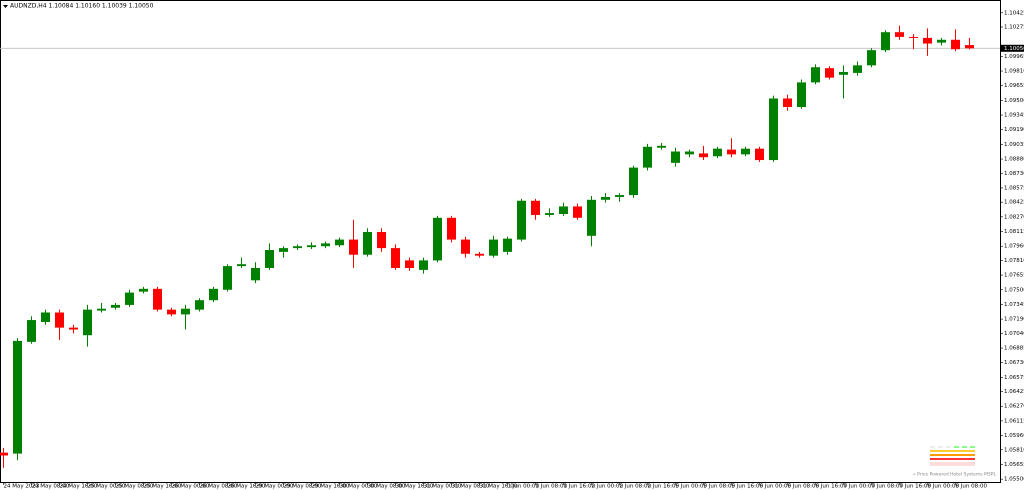 The image size is (1024, 490). What do you see at coordinates (1014, 72) in the screenshot?
I see `y-tick-label: 1.09810` at bounding box center [1014, 72].